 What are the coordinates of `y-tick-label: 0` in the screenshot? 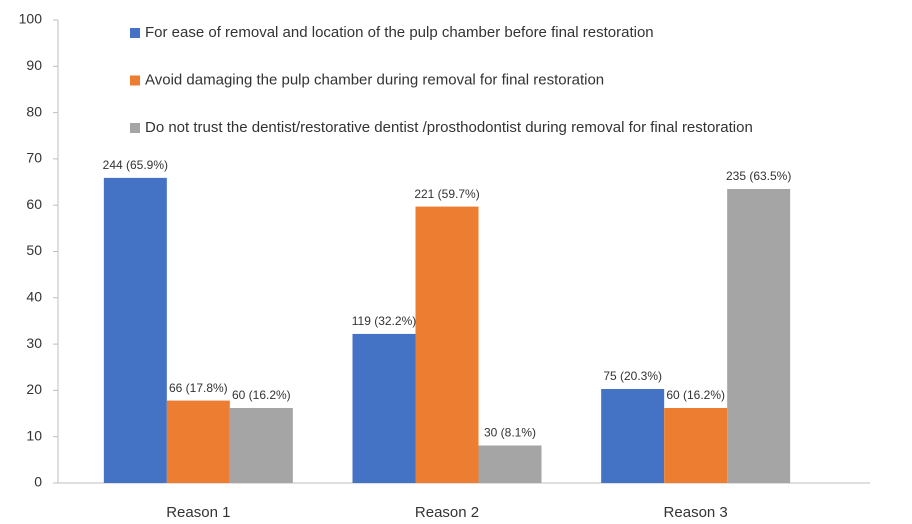 It's located at (38, 482).